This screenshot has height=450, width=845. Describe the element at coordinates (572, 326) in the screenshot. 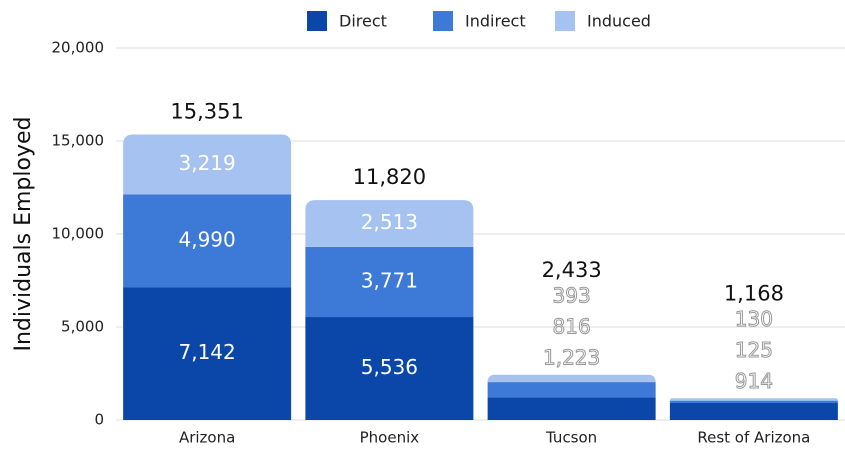

I see `data-label: 816` at that location.